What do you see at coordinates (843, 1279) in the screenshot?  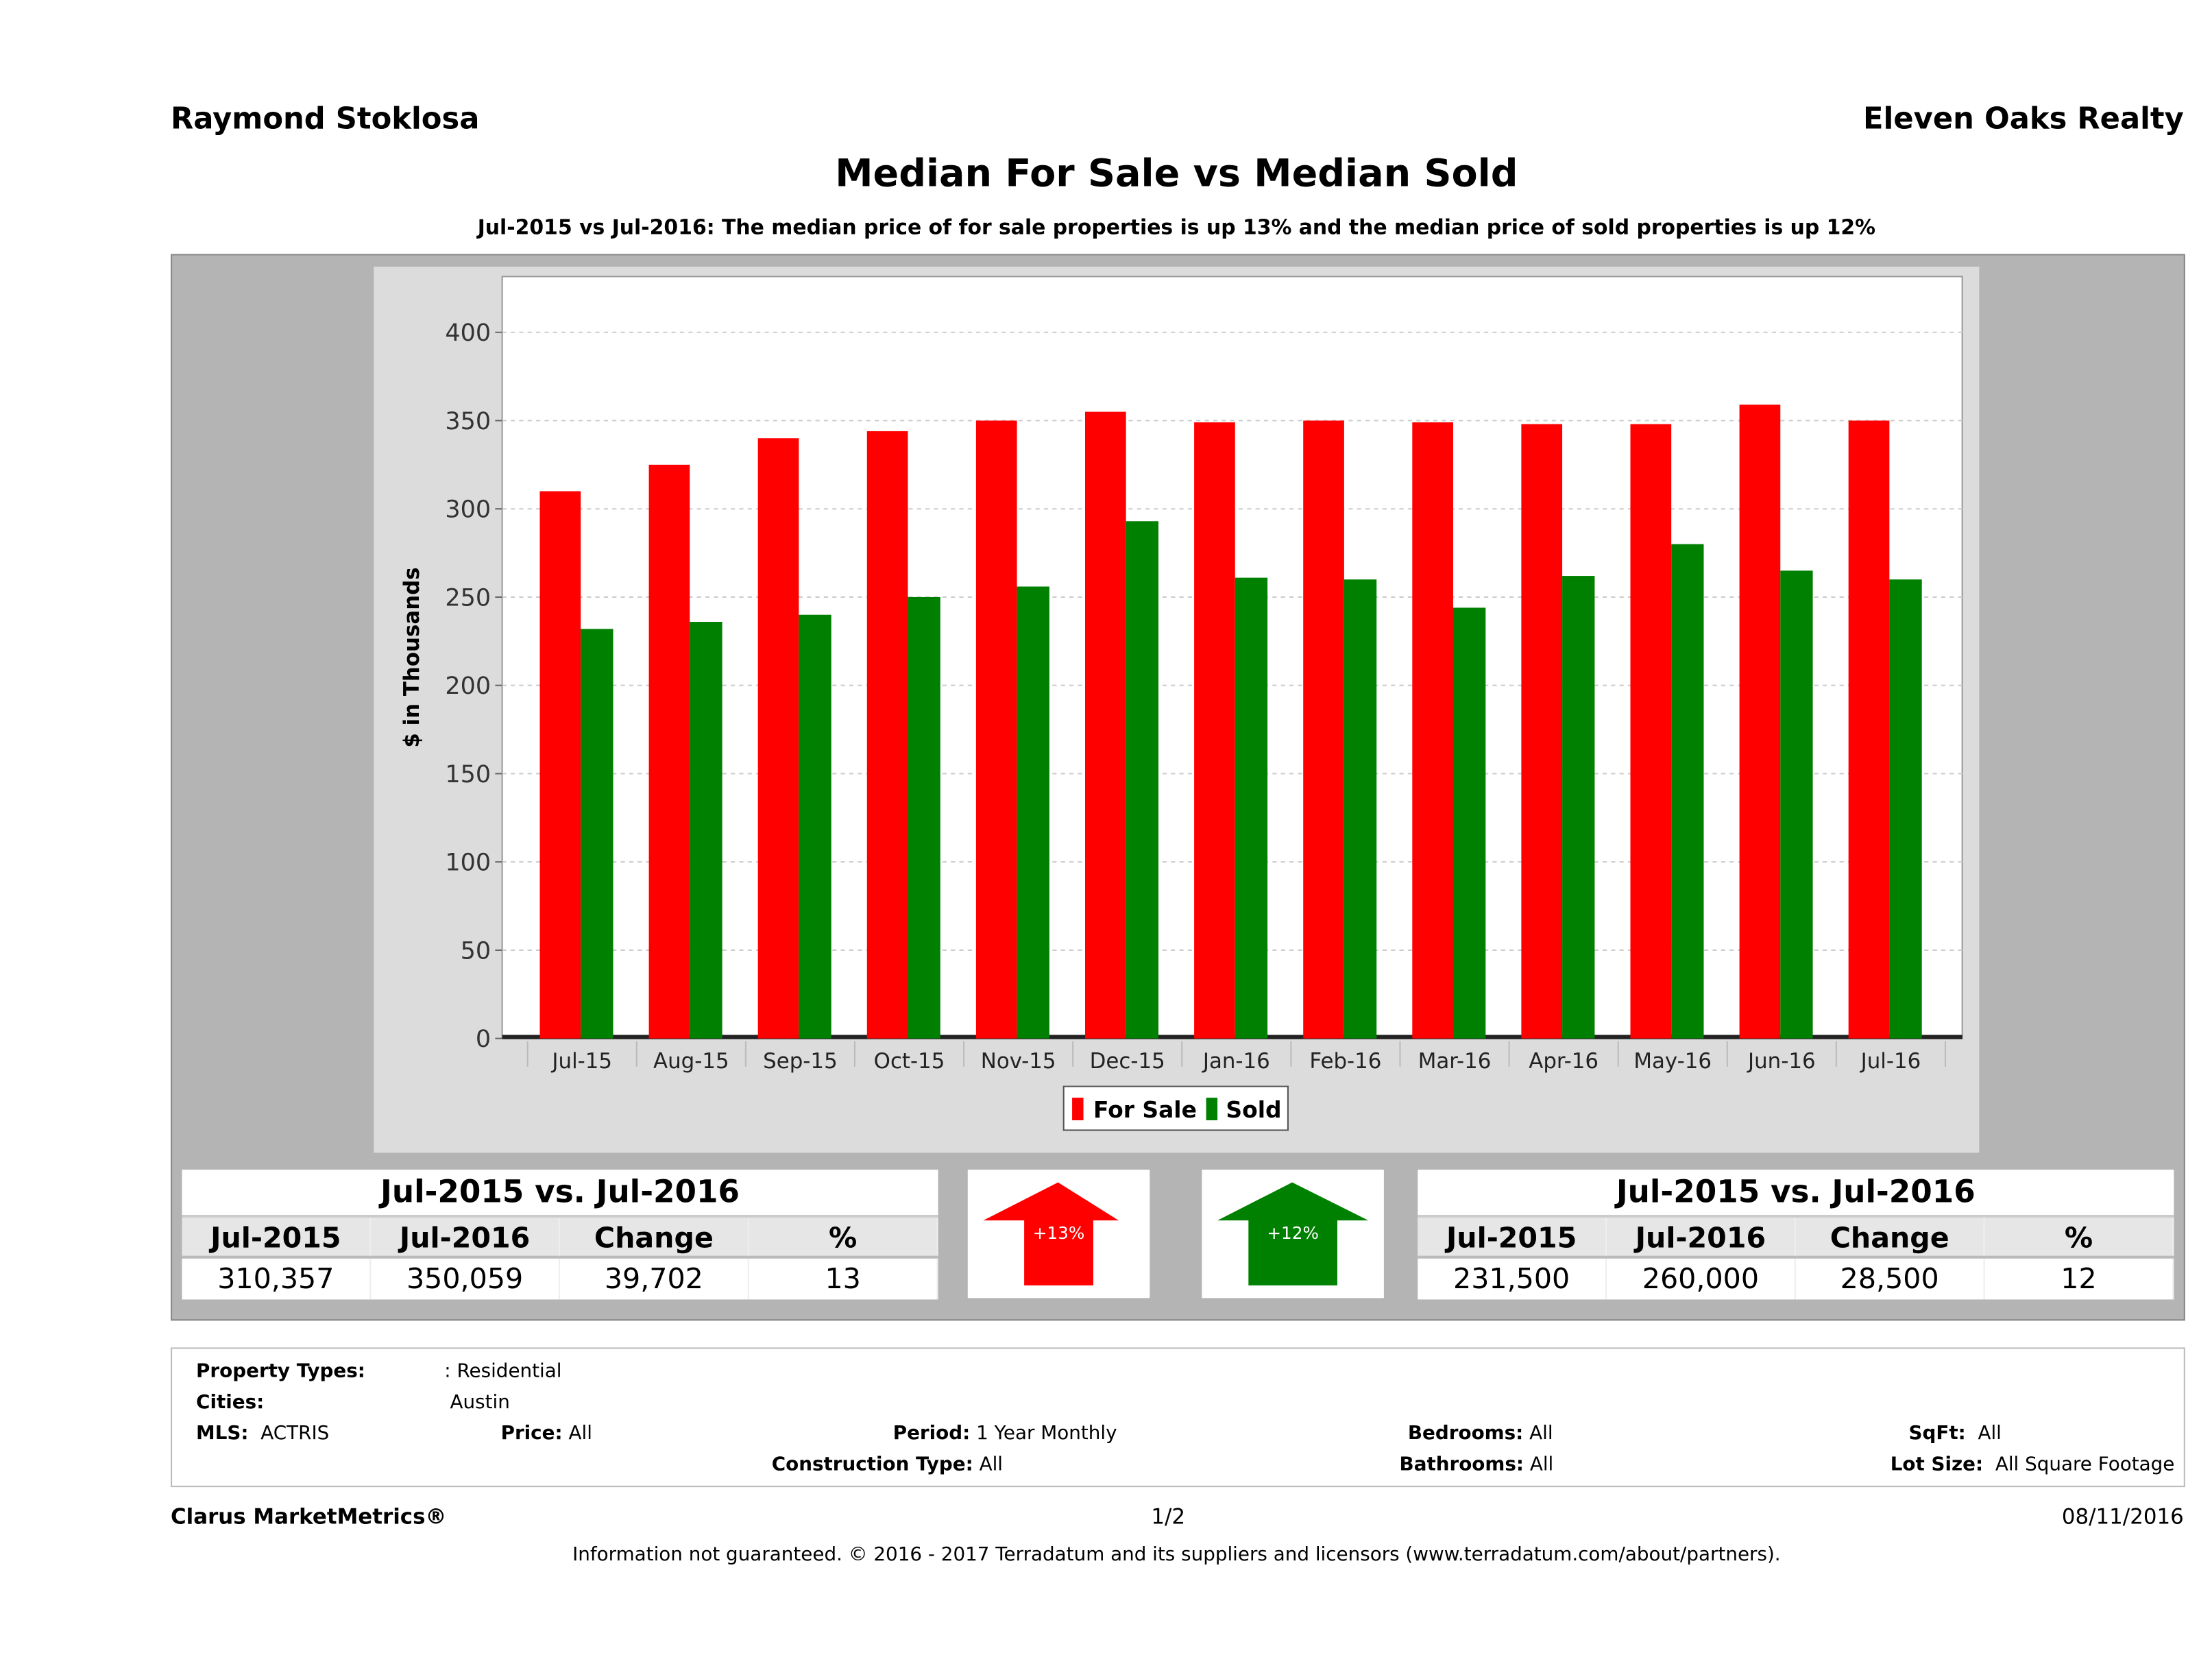 I see `value-cell: 13` at bounding box center [843, 1279].